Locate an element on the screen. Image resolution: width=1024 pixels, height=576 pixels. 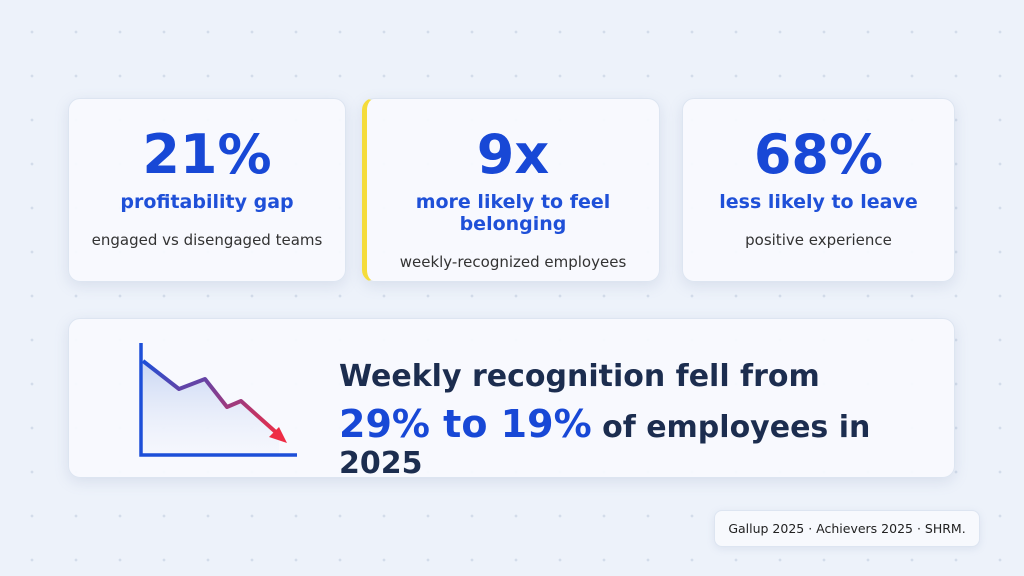
stat-sub: engaged vs disengaged teams is located at coordinates (207, 240).